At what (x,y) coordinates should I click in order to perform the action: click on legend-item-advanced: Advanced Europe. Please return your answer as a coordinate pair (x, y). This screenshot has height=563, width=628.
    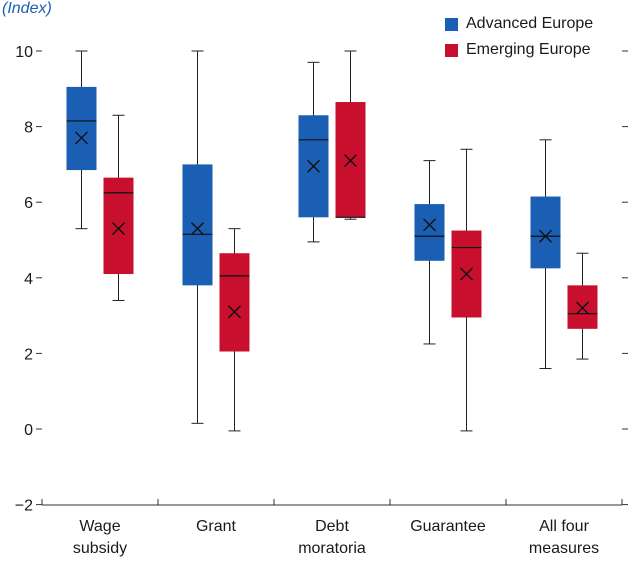
    Looking at the image, I should click on (519, 24).